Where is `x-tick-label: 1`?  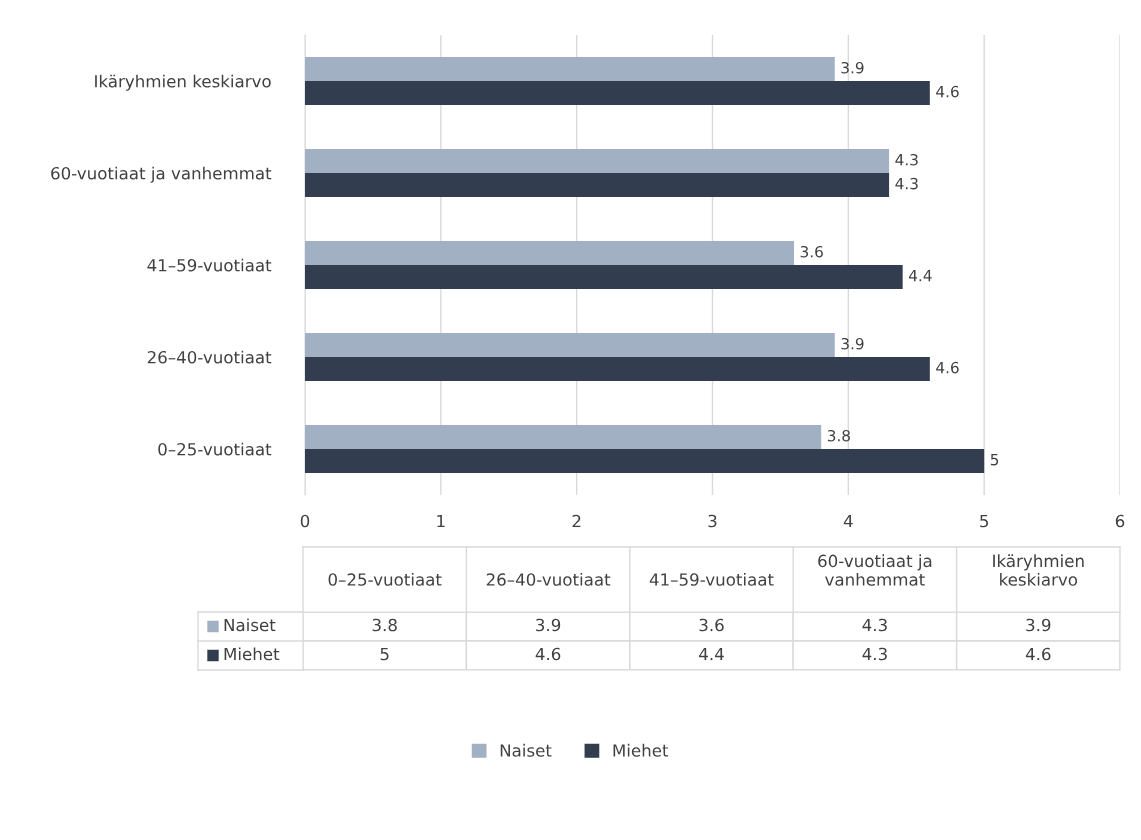 x-tick-label: 1 is located at coordinates (441, 521).